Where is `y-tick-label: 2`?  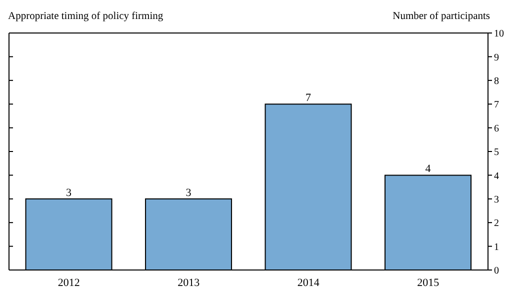
y-tick-label: 2 is located at coordinates (496, 224).